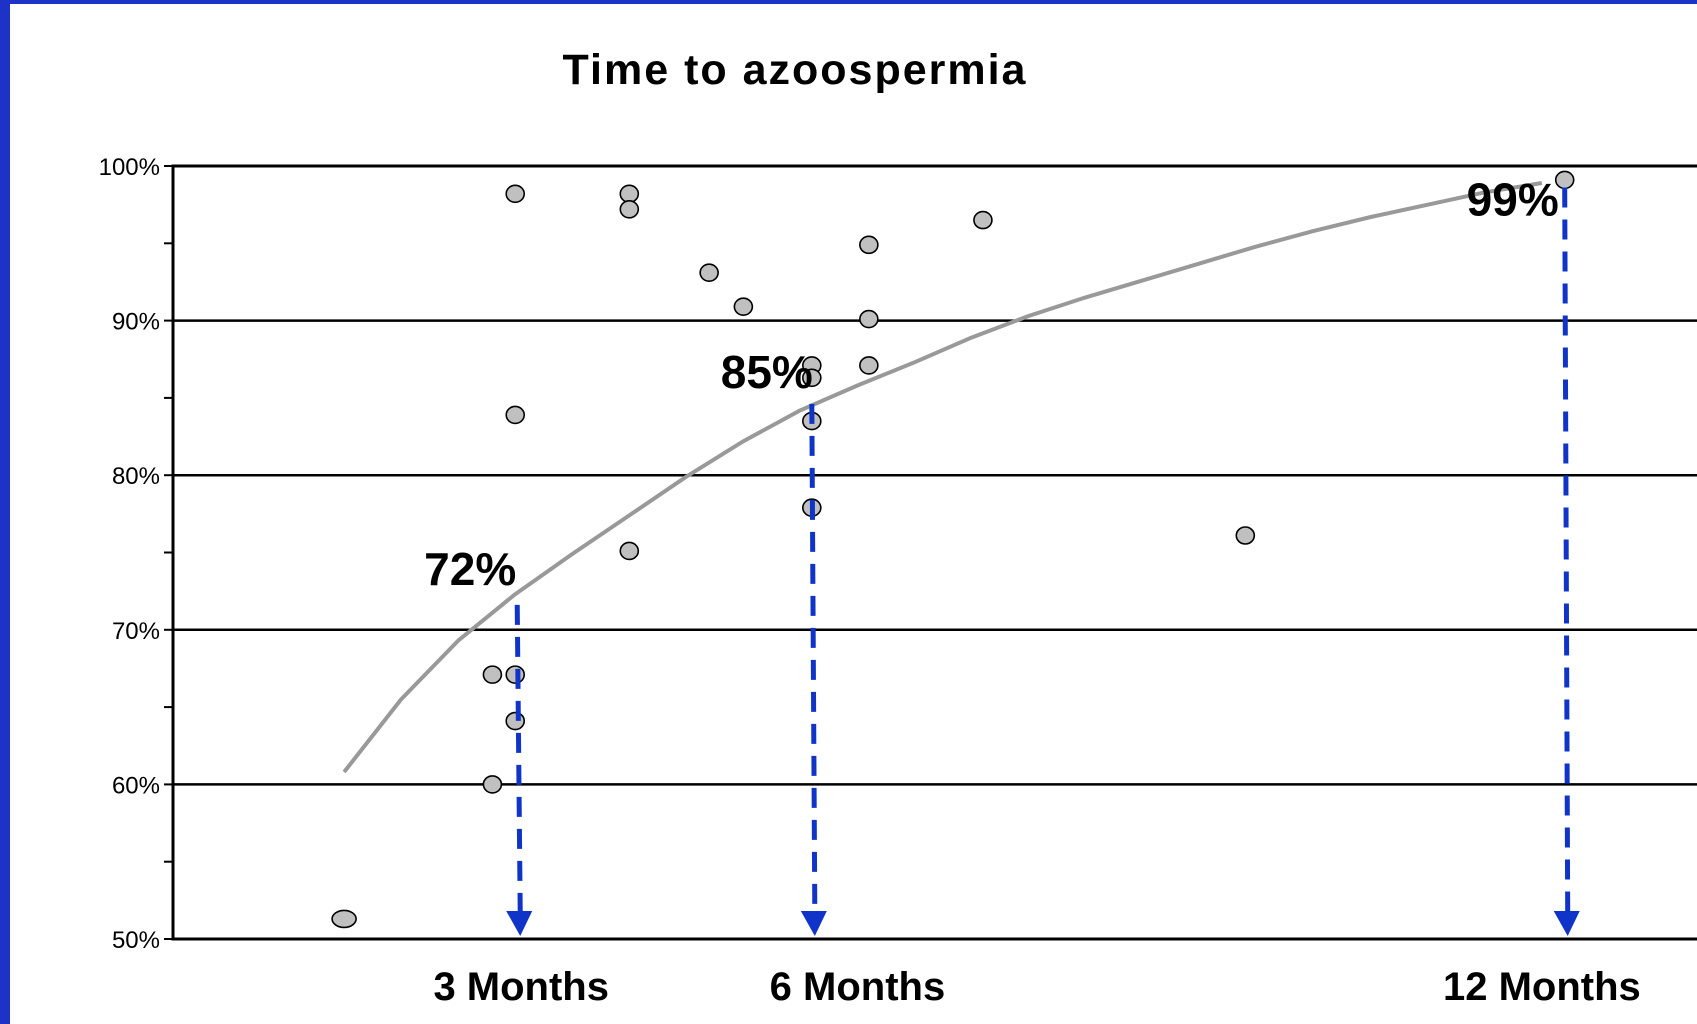 The width and height of the screenshot is (1697, 1024). I want to click on y-tick-label: 80%, so click(136, 476).